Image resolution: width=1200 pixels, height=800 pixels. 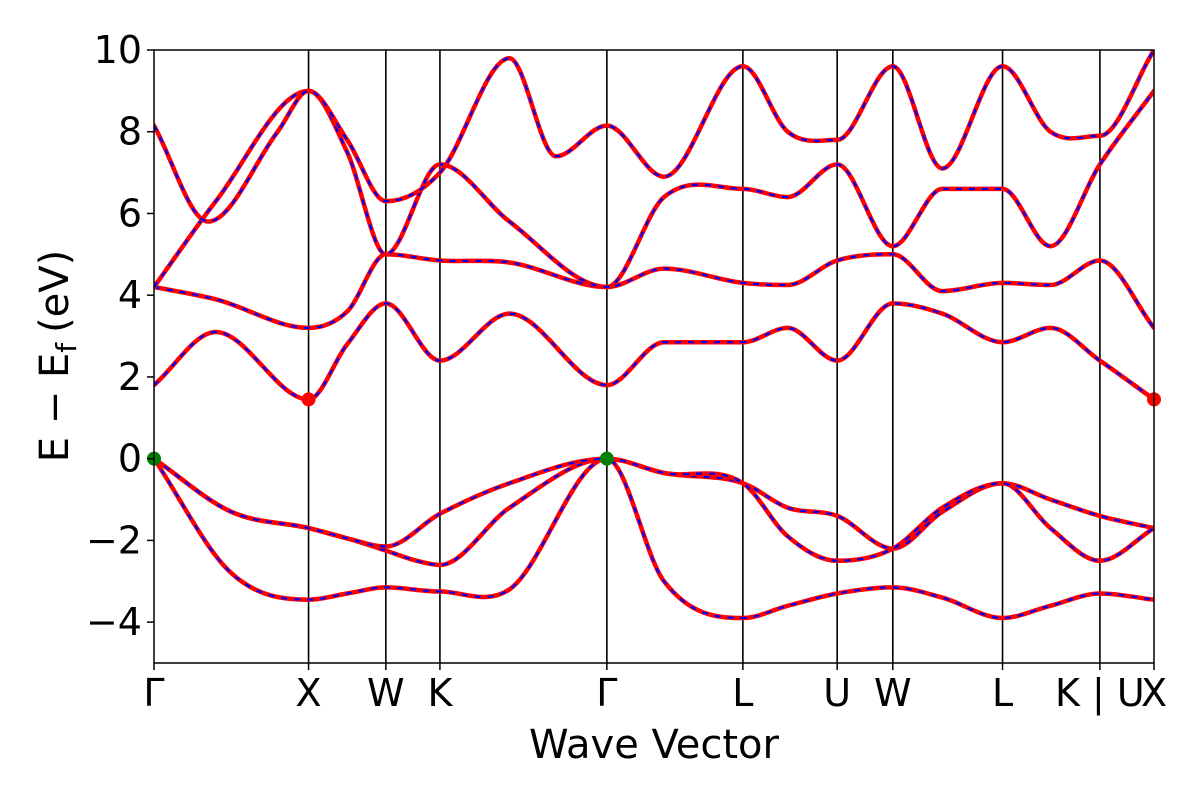 What do you see at coordinates (130, 132) in the screenshot?
I see `y-tick-label: 8` at bounding box center [130, 132].